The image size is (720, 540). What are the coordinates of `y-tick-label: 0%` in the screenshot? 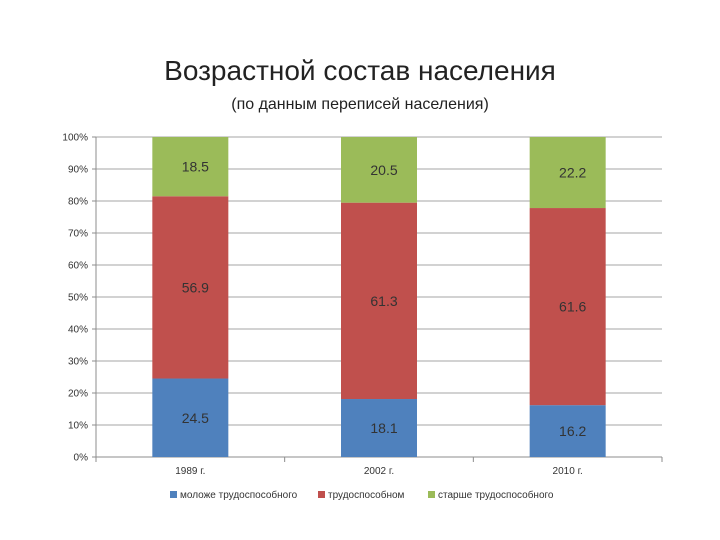 It's located at (81, 458).